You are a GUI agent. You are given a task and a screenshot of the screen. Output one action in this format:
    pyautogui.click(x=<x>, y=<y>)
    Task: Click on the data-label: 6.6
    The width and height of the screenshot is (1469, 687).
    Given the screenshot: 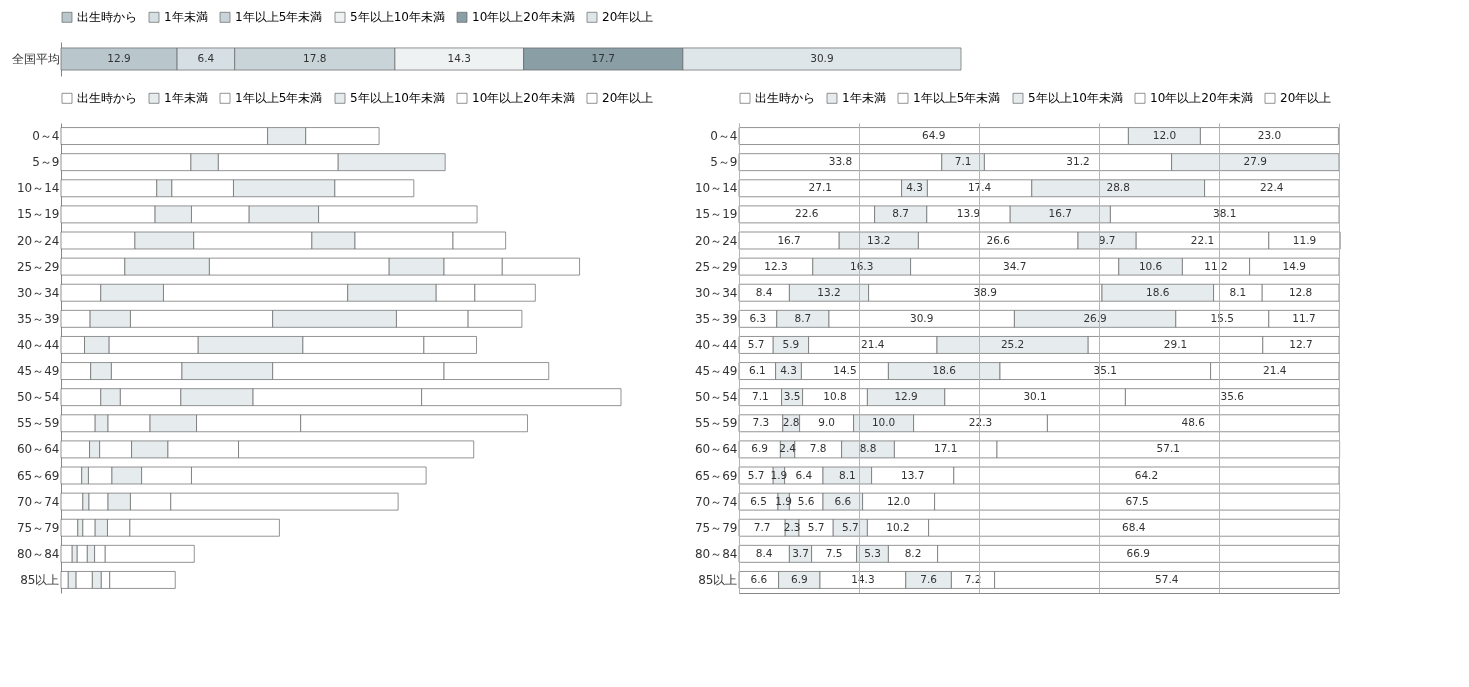 What is the action you would take?
    pyautogui.click(x=843, y=500)
    